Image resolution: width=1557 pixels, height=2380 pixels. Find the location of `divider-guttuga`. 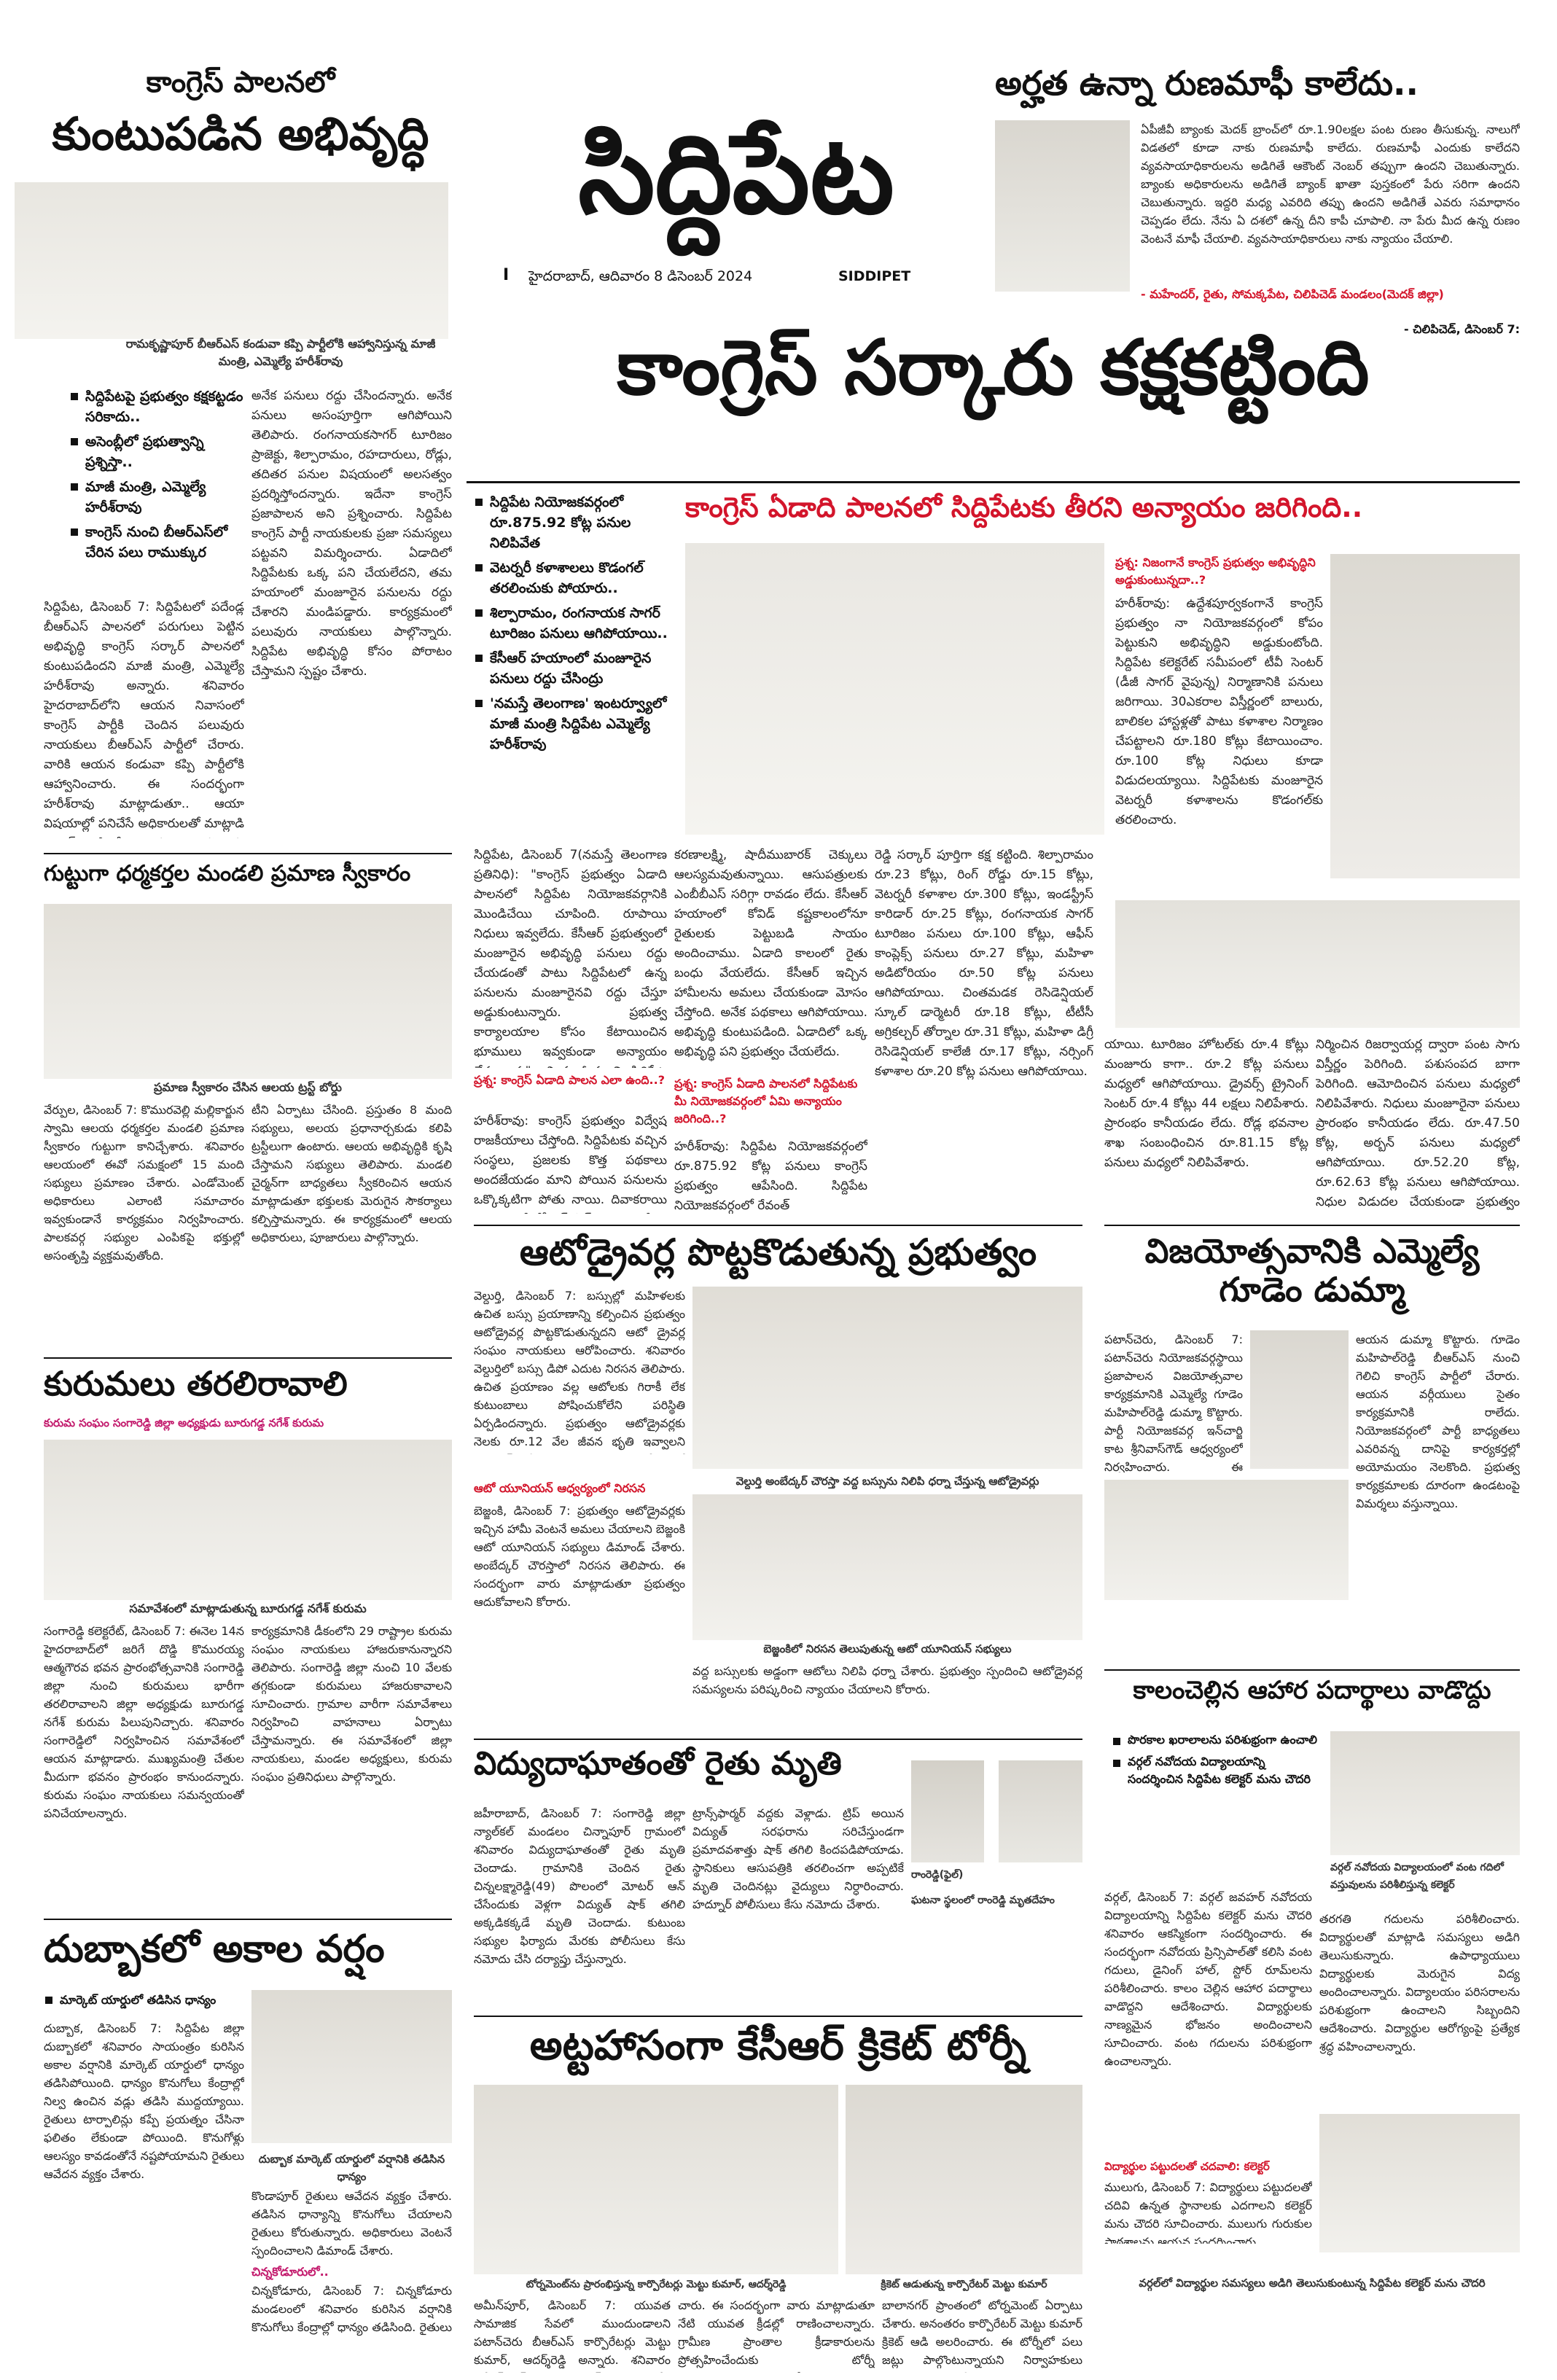

divider-guttuga is located at coordinates (248, 853).